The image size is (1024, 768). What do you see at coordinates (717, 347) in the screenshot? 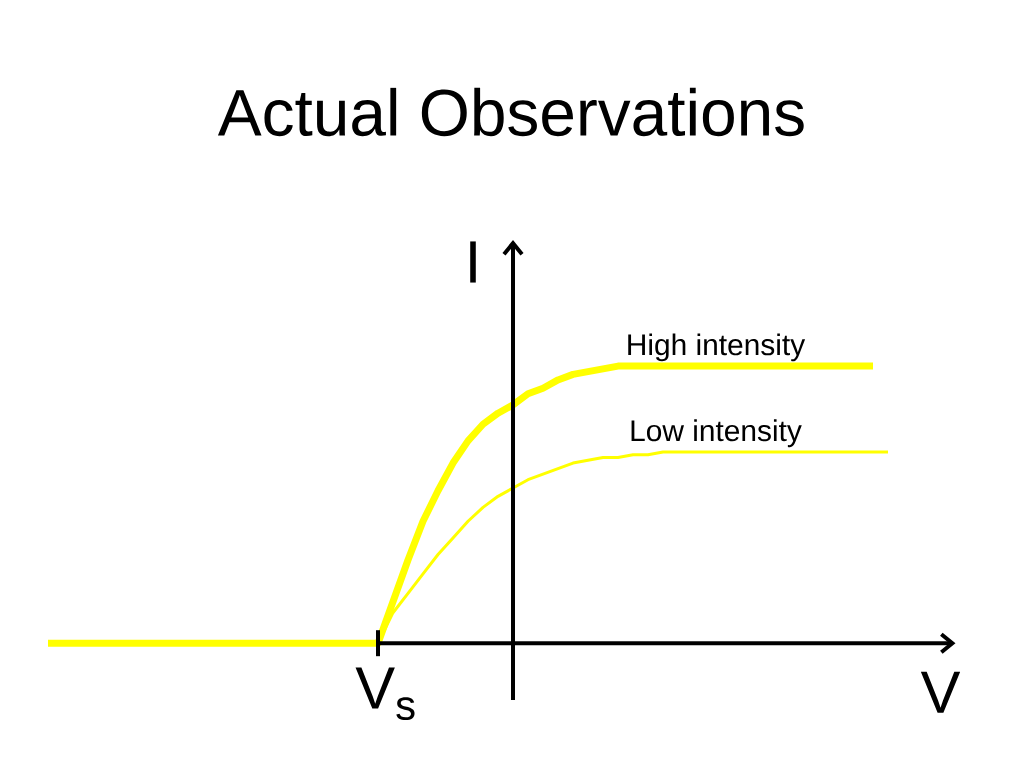
I see `series-label: High intensity` at bounding box center [717, 347].